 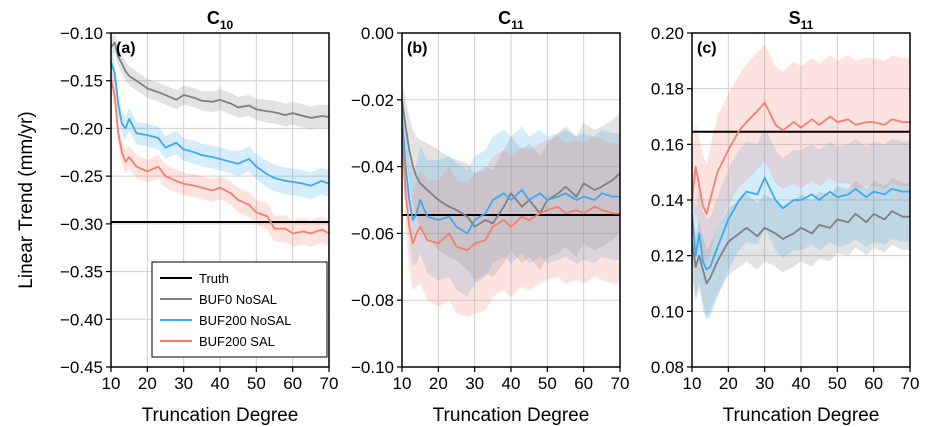 I want to click on y-tick-label: −0.25, so click(x=81, y=176).